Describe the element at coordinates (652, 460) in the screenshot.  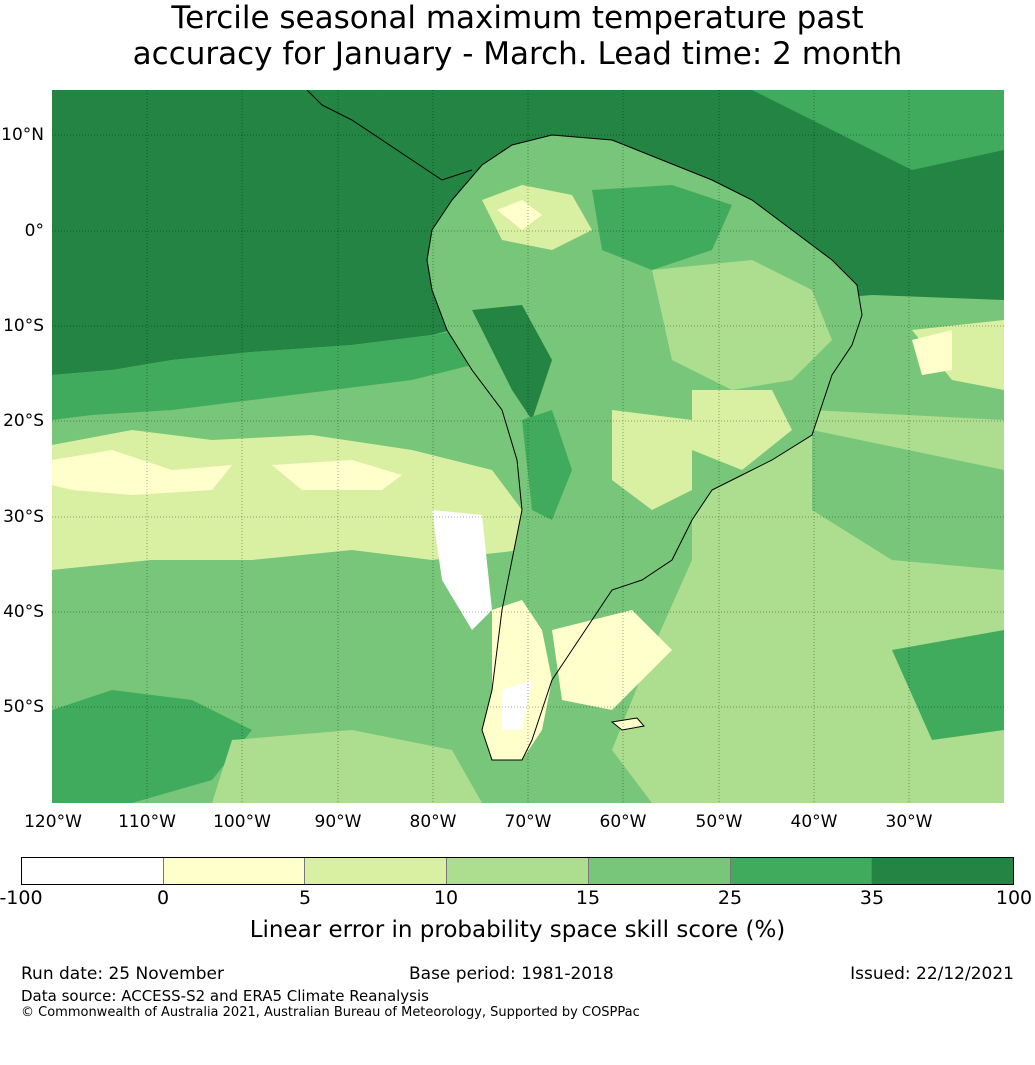
I see `land-paraguay` at that location.